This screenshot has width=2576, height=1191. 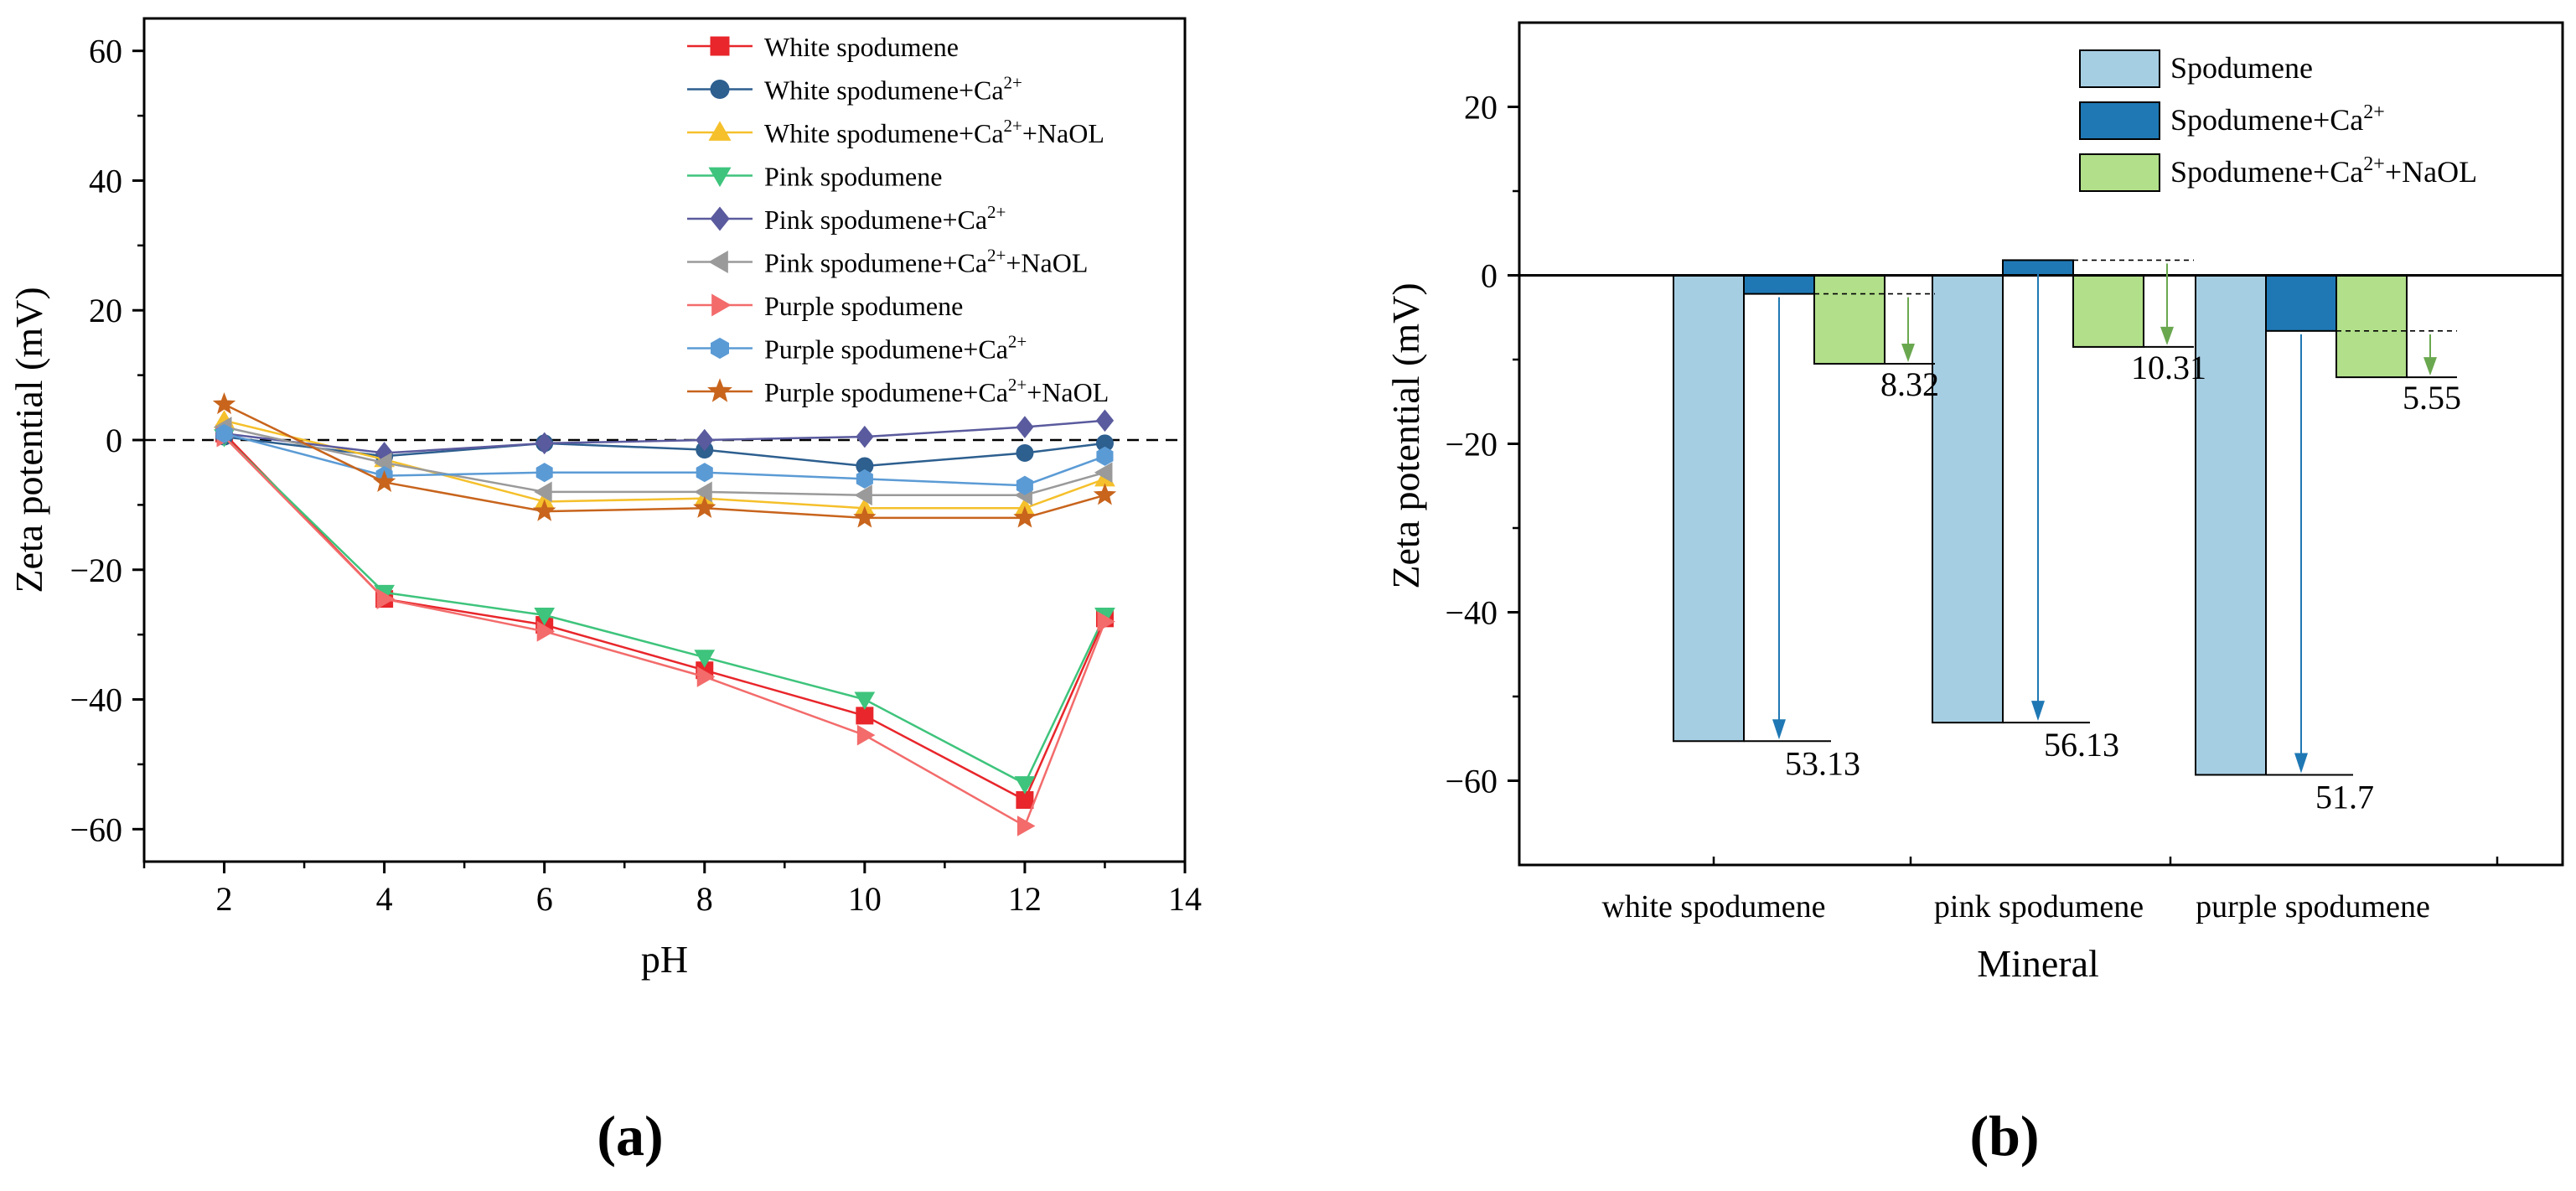 What do you see at coordinates (936, 391) in the screenshot?
I see `legend-entry-8: Purple spodumene+Ca2++NaOL` at bounding box center [936, 391].